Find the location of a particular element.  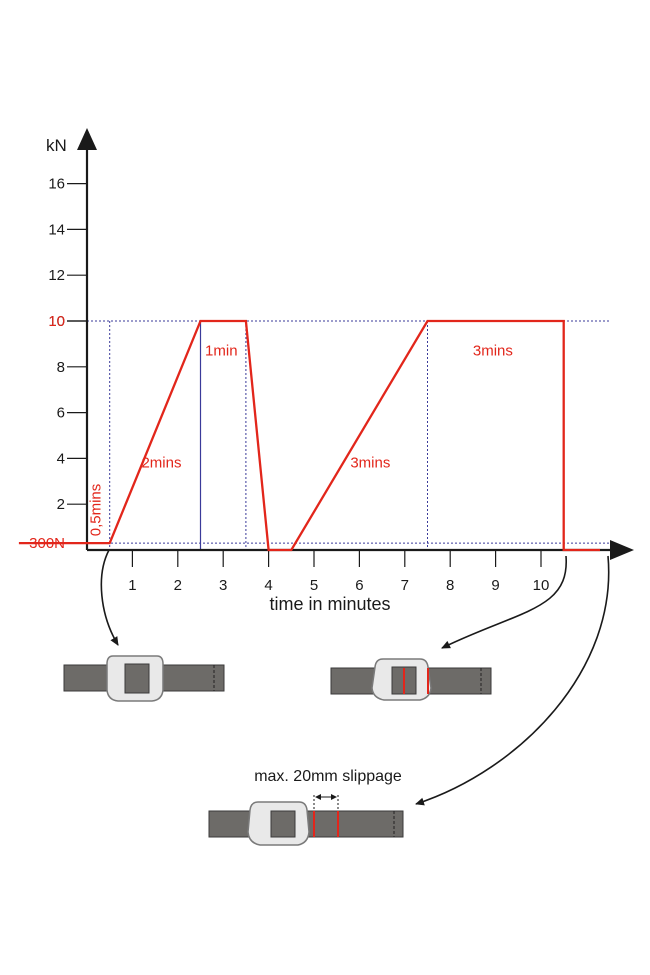

buckle-illustration-start is located at coordinates (144, 678).